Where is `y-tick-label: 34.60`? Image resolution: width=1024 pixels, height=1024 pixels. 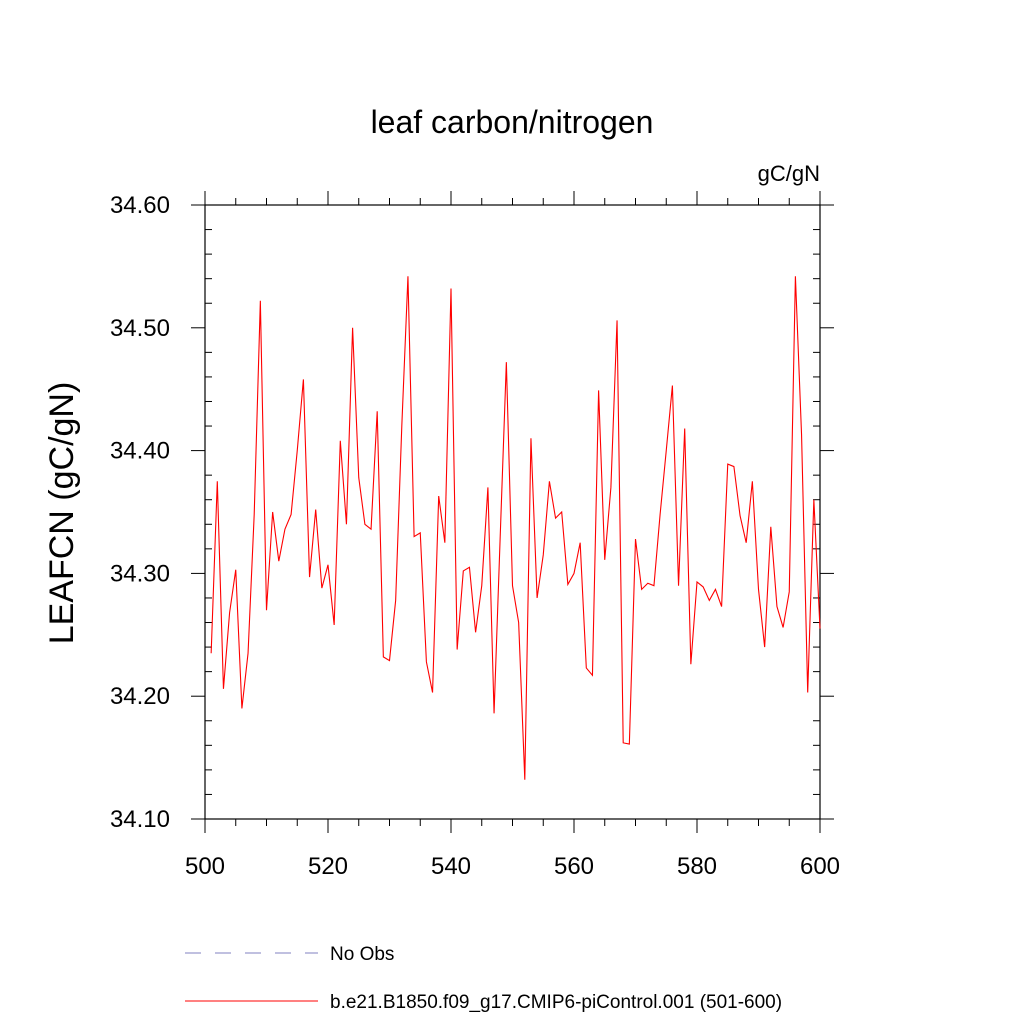
y-tick-label: 34.60 is located at coordinates (140, 205).